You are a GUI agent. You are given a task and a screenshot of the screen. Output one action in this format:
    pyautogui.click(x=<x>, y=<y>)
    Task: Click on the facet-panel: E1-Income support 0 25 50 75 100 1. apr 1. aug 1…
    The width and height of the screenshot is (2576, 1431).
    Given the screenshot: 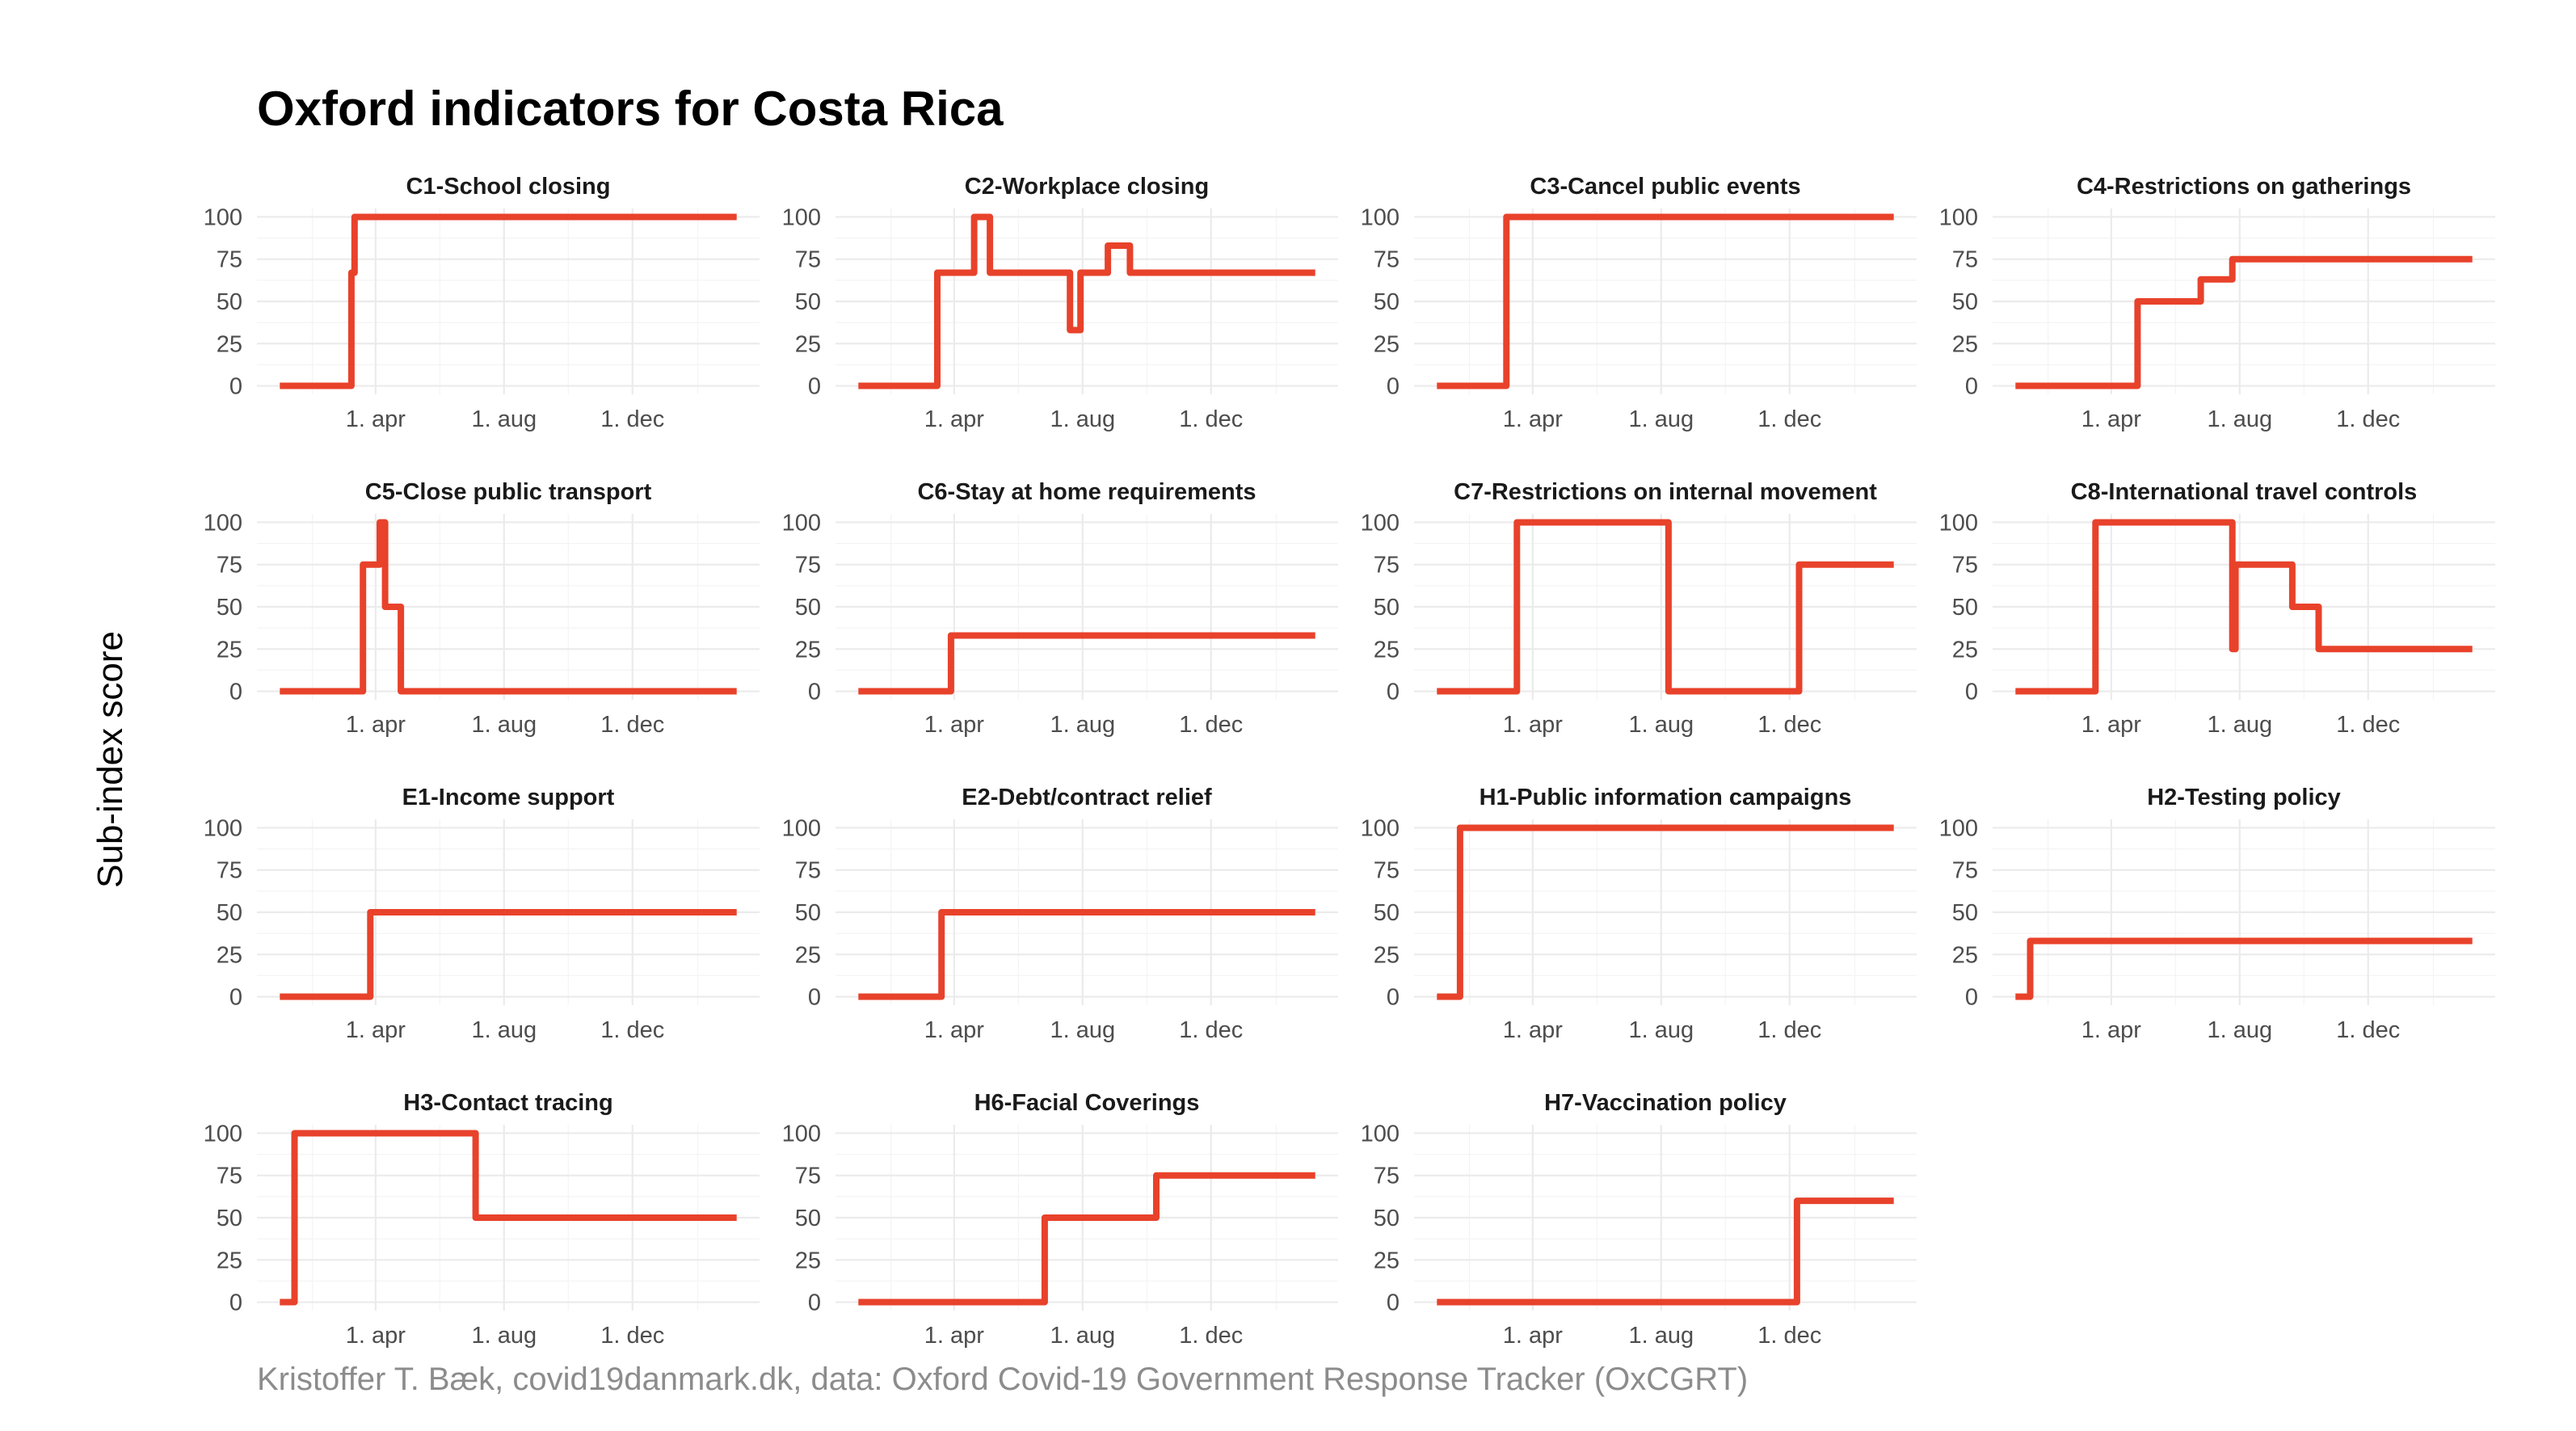 What is the action you would take?
    pyautogui.click(x=482, y=914)
    